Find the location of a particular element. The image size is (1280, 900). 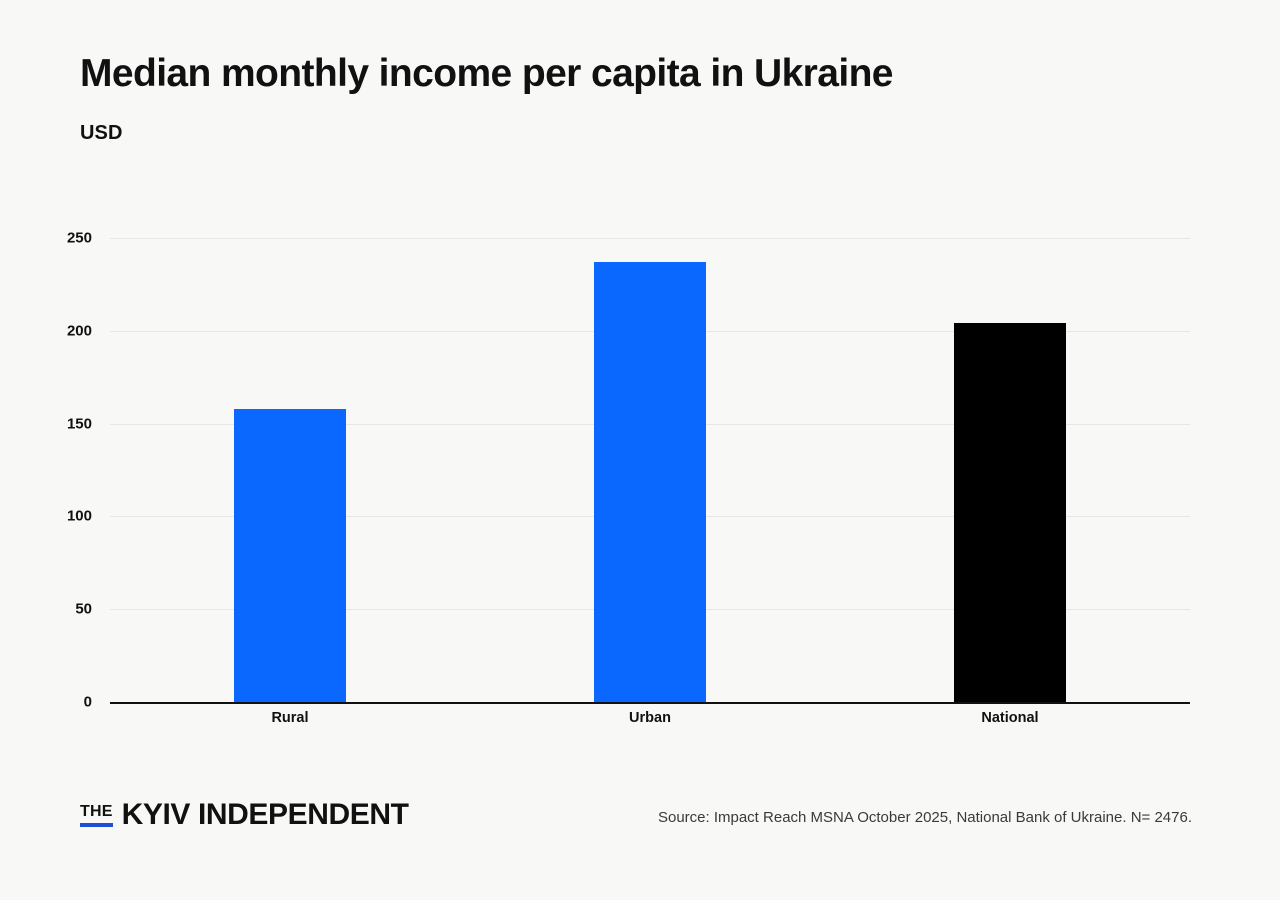

y-axis-tick-label: 50 is located at coordinates (83, 609).